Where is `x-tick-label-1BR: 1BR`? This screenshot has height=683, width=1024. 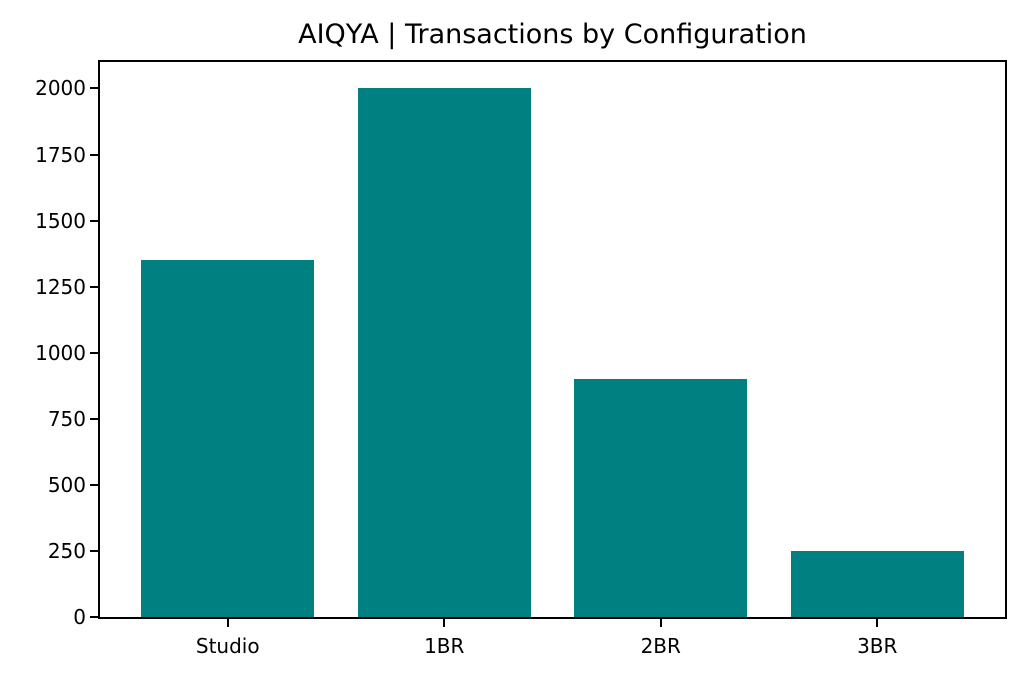
x-tick-label-1BR: 1BR is located at coordinates (444, 646).